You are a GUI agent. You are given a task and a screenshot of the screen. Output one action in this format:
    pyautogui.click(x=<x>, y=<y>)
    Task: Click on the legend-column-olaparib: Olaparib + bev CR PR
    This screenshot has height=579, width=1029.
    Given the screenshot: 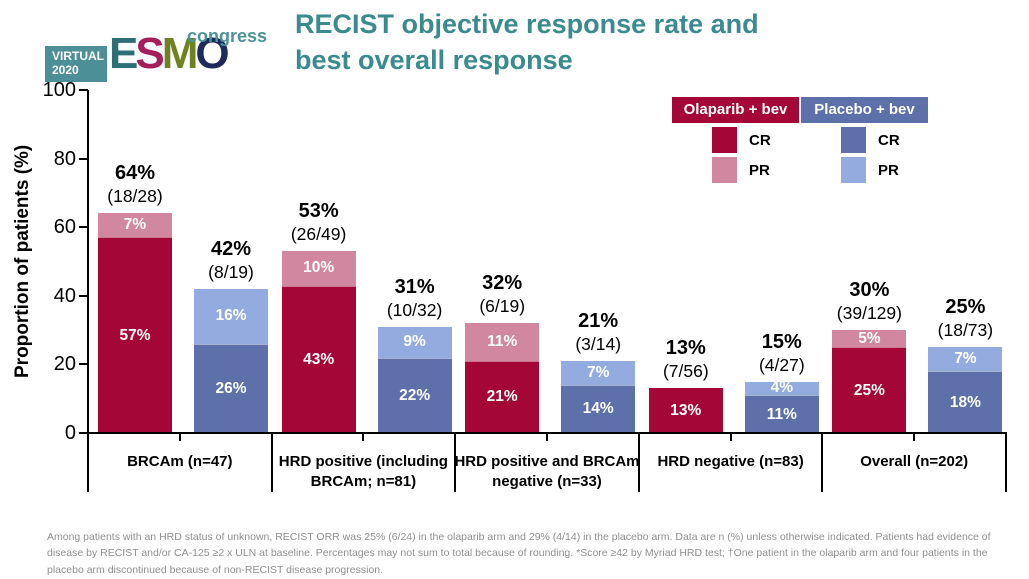 What is the action you would take?
    pyautogui.click(x=735, y=140)
    